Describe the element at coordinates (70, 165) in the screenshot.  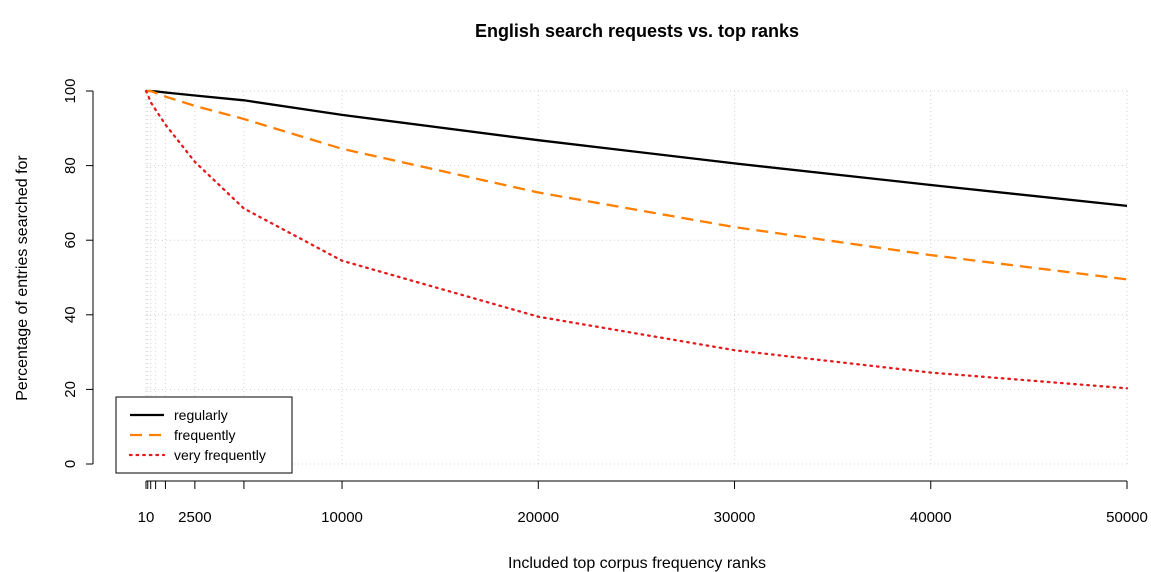
I see `y-tick-label: 80` at that location.